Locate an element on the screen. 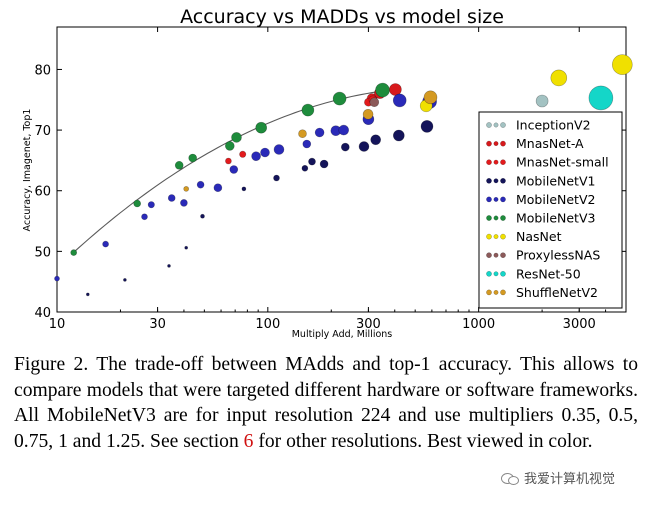 This screenshot has height=507, width=655. y-axis-label: Accuracy, Imagenet, Top1 is located at coordinates (27, 170).